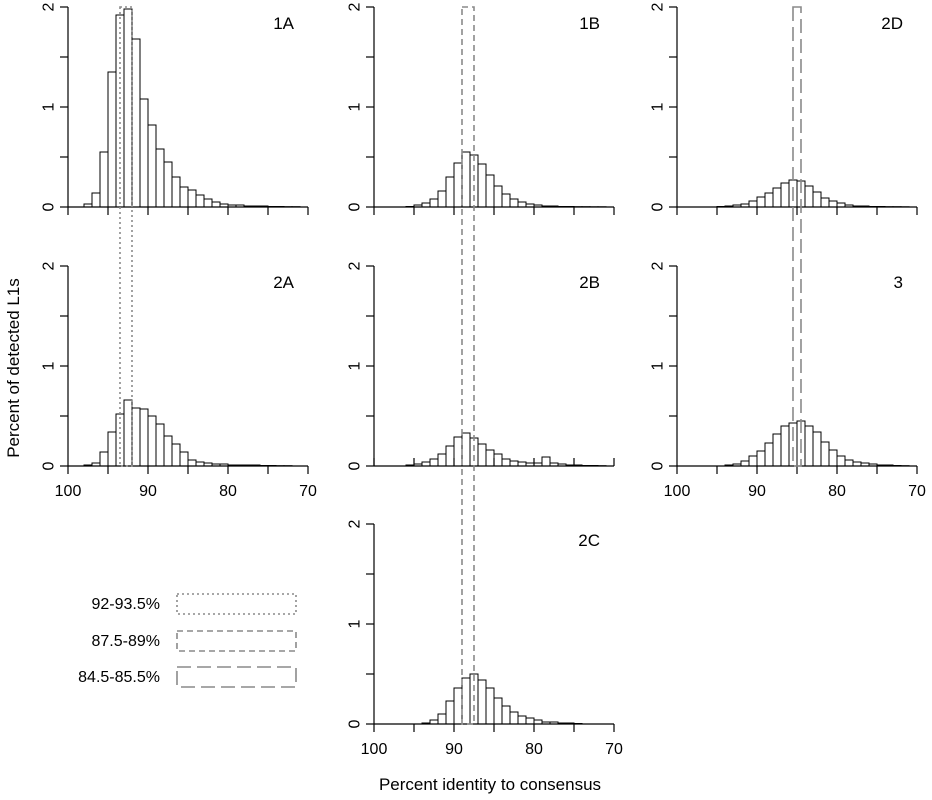 This screenshot has width=932, height=800. I want to click on legend-entry: 87.5-89%, so click(194, 641).